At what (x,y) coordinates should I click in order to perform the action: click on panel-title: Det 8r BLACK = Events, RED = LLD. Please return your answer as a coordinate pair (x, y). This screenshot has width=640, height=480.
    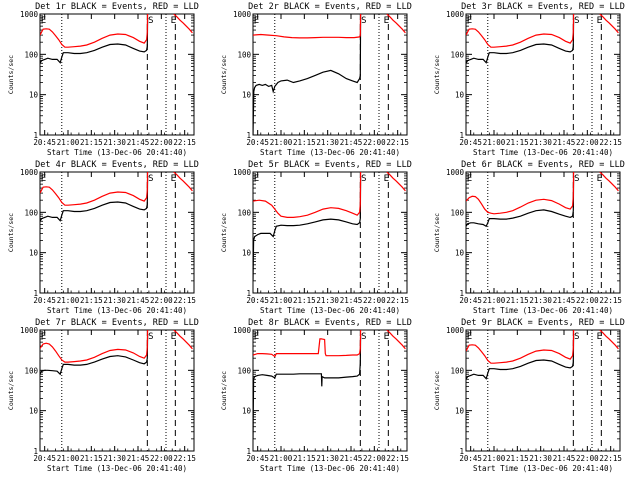
    Looking at the image, I should click on (330, 323).